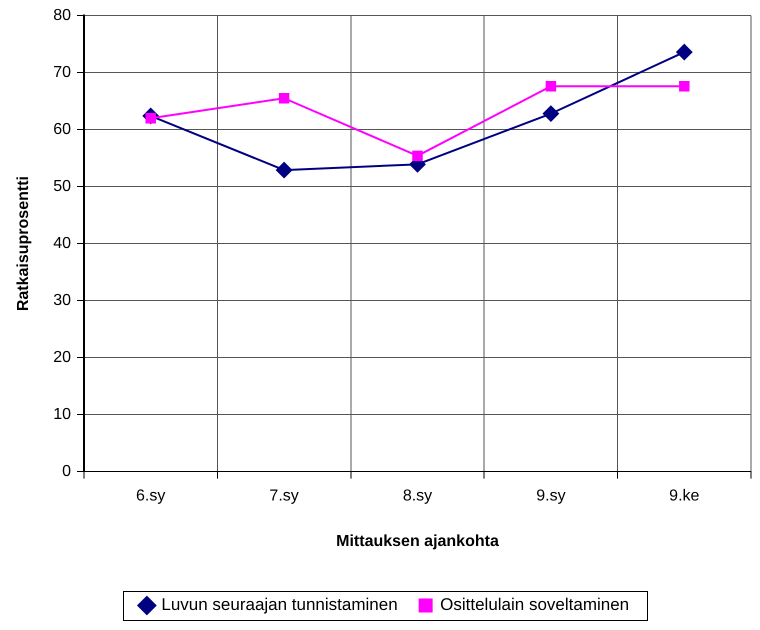 The height and width of the screenshot is (630, 760). What do you see at coordinates (62, 129) in the screenshot?
I see `y-tick-label: 60` at bounding box center [62, 129].